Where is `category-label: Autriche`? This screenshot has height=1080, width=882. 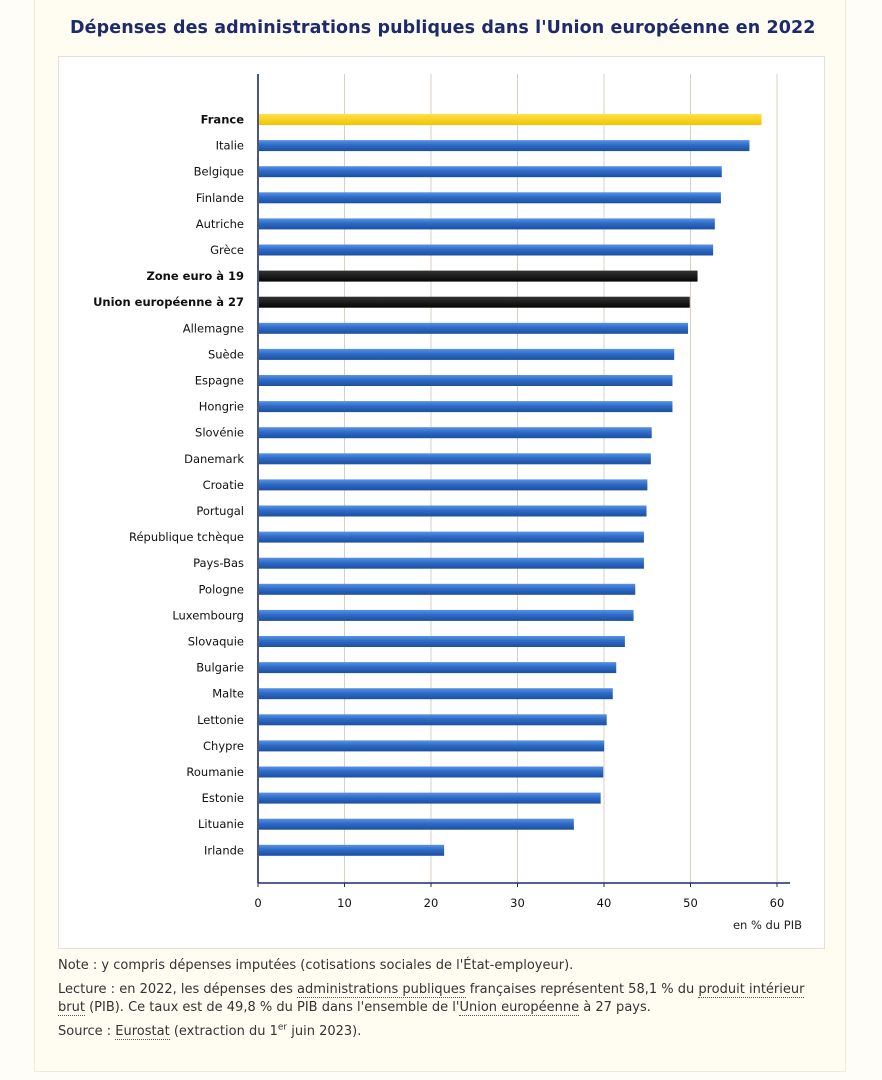
category-label: Autriche is located at coordinates (220, 224).